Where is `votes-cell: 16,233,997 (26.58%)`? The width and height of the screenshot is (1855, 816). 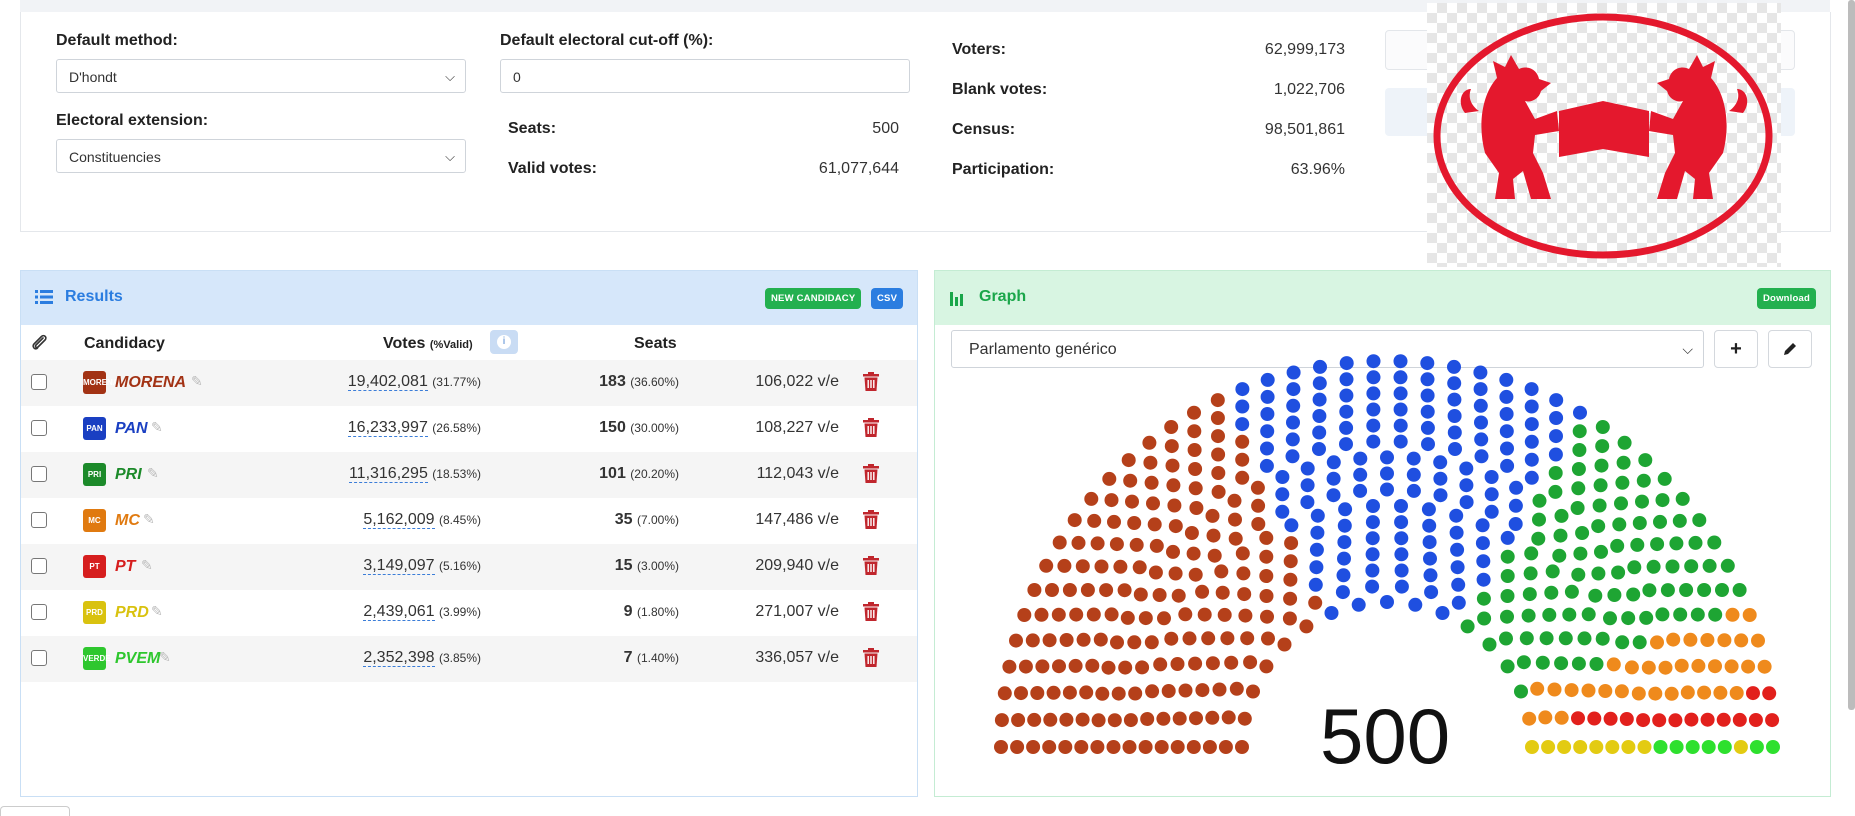
votes-cell: 16,233,997 (26.58%) is located at coordinates (414, 428).